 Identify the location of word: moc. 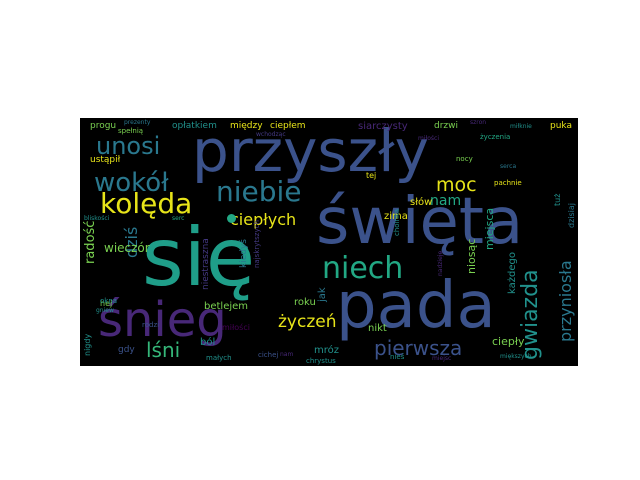
(456, 185).